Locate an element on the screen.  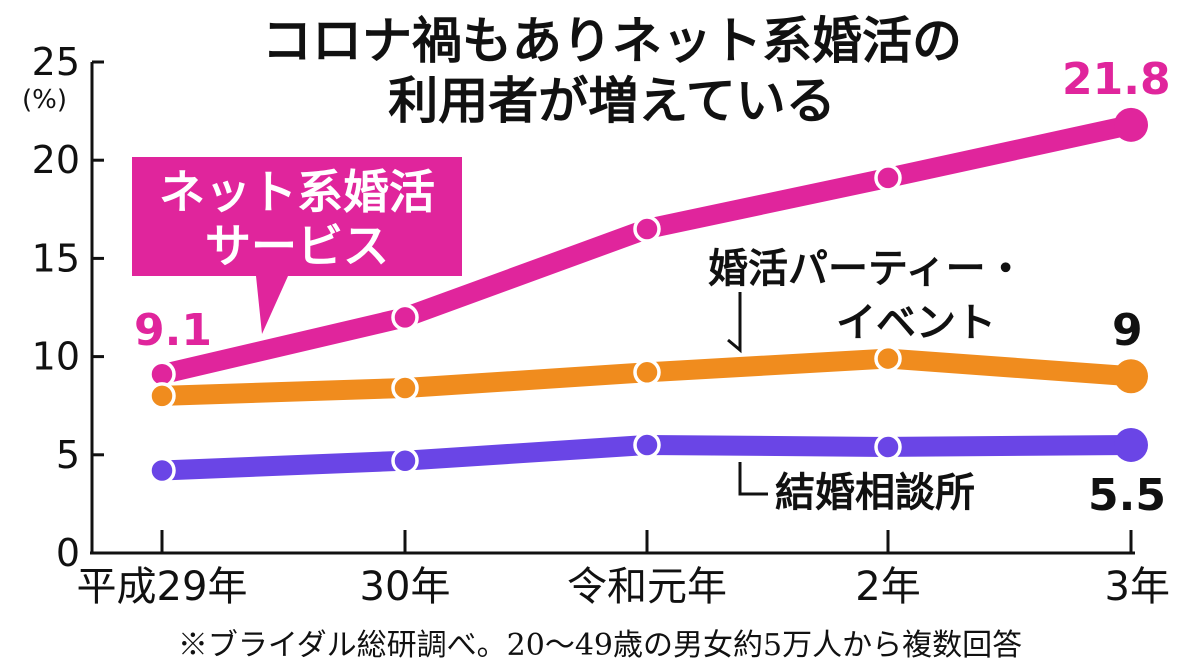
y-axis-unit: (%) is located at coordinates (44, 100).